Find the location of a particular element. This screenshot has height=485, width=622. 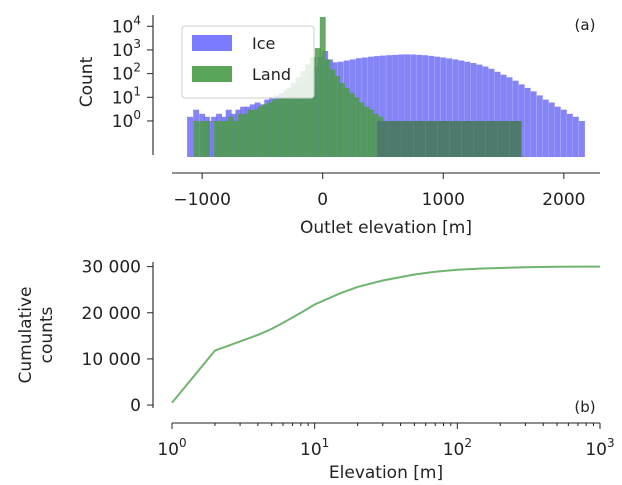

y-tick-label-a: 10¹ is located at coordinates (126, 96).